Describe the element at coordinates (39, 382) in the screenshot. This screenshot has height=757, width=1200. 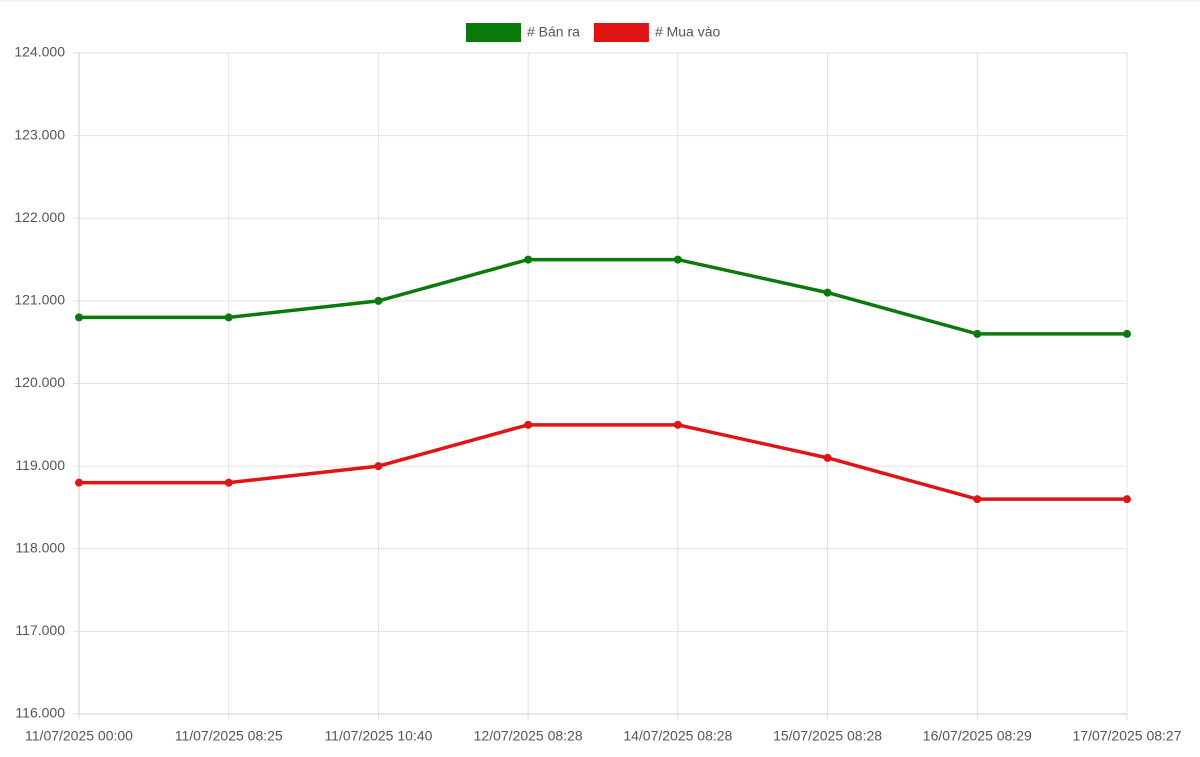
I see `y-tick-label: 120.000` at that location.